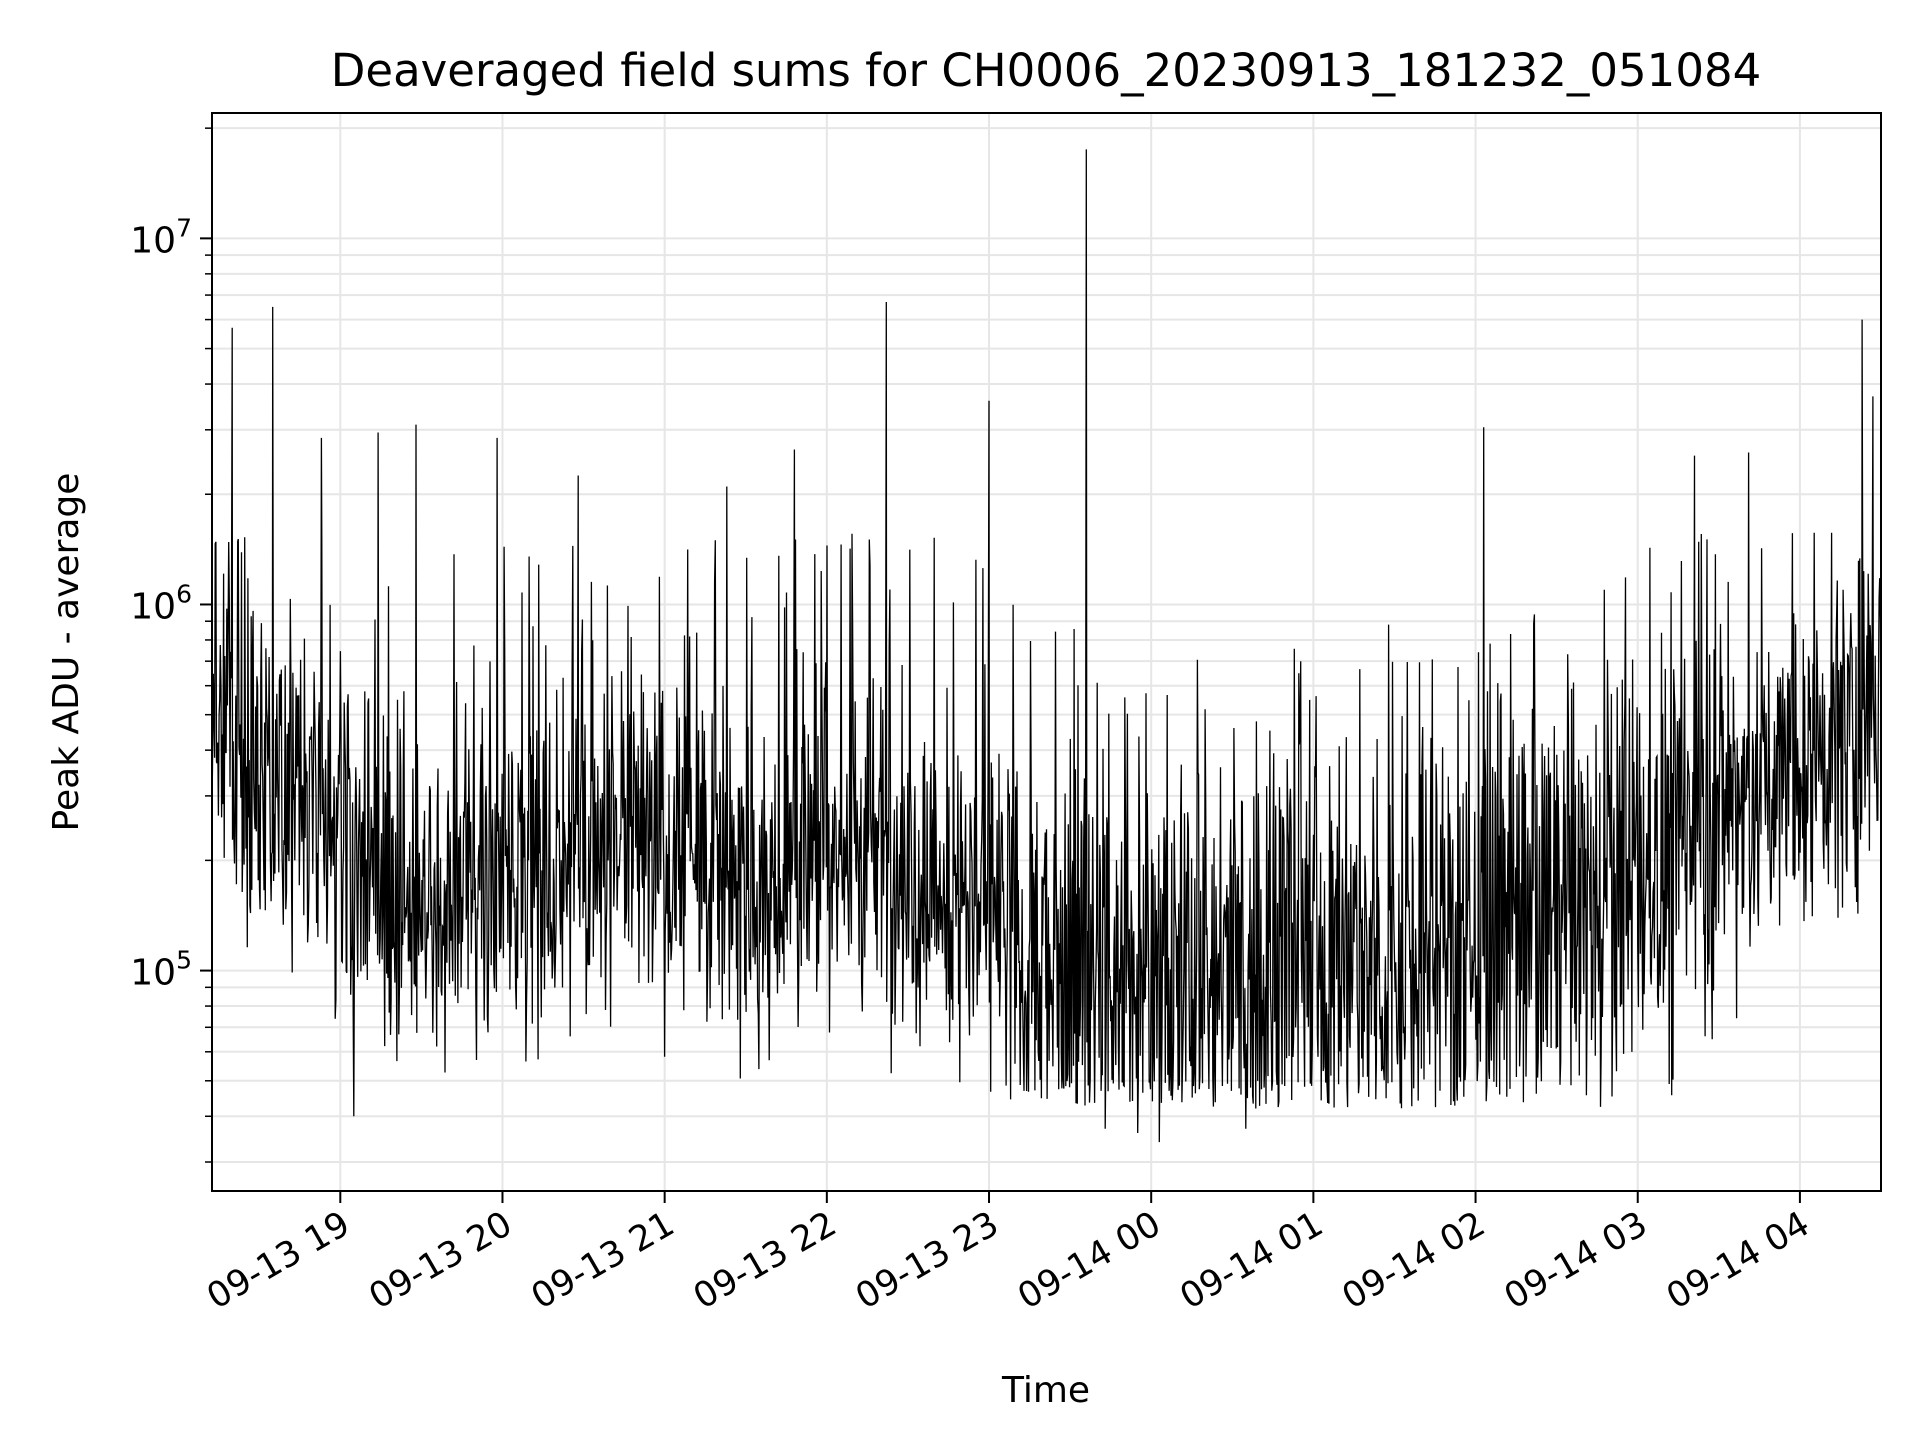 This screenshot has height=1440, width=1920. What do you see at coordinates (441, 1260) in the screenshot?
I see `x-tick-label: 09-13 20` at bounding box center [441, 1260].